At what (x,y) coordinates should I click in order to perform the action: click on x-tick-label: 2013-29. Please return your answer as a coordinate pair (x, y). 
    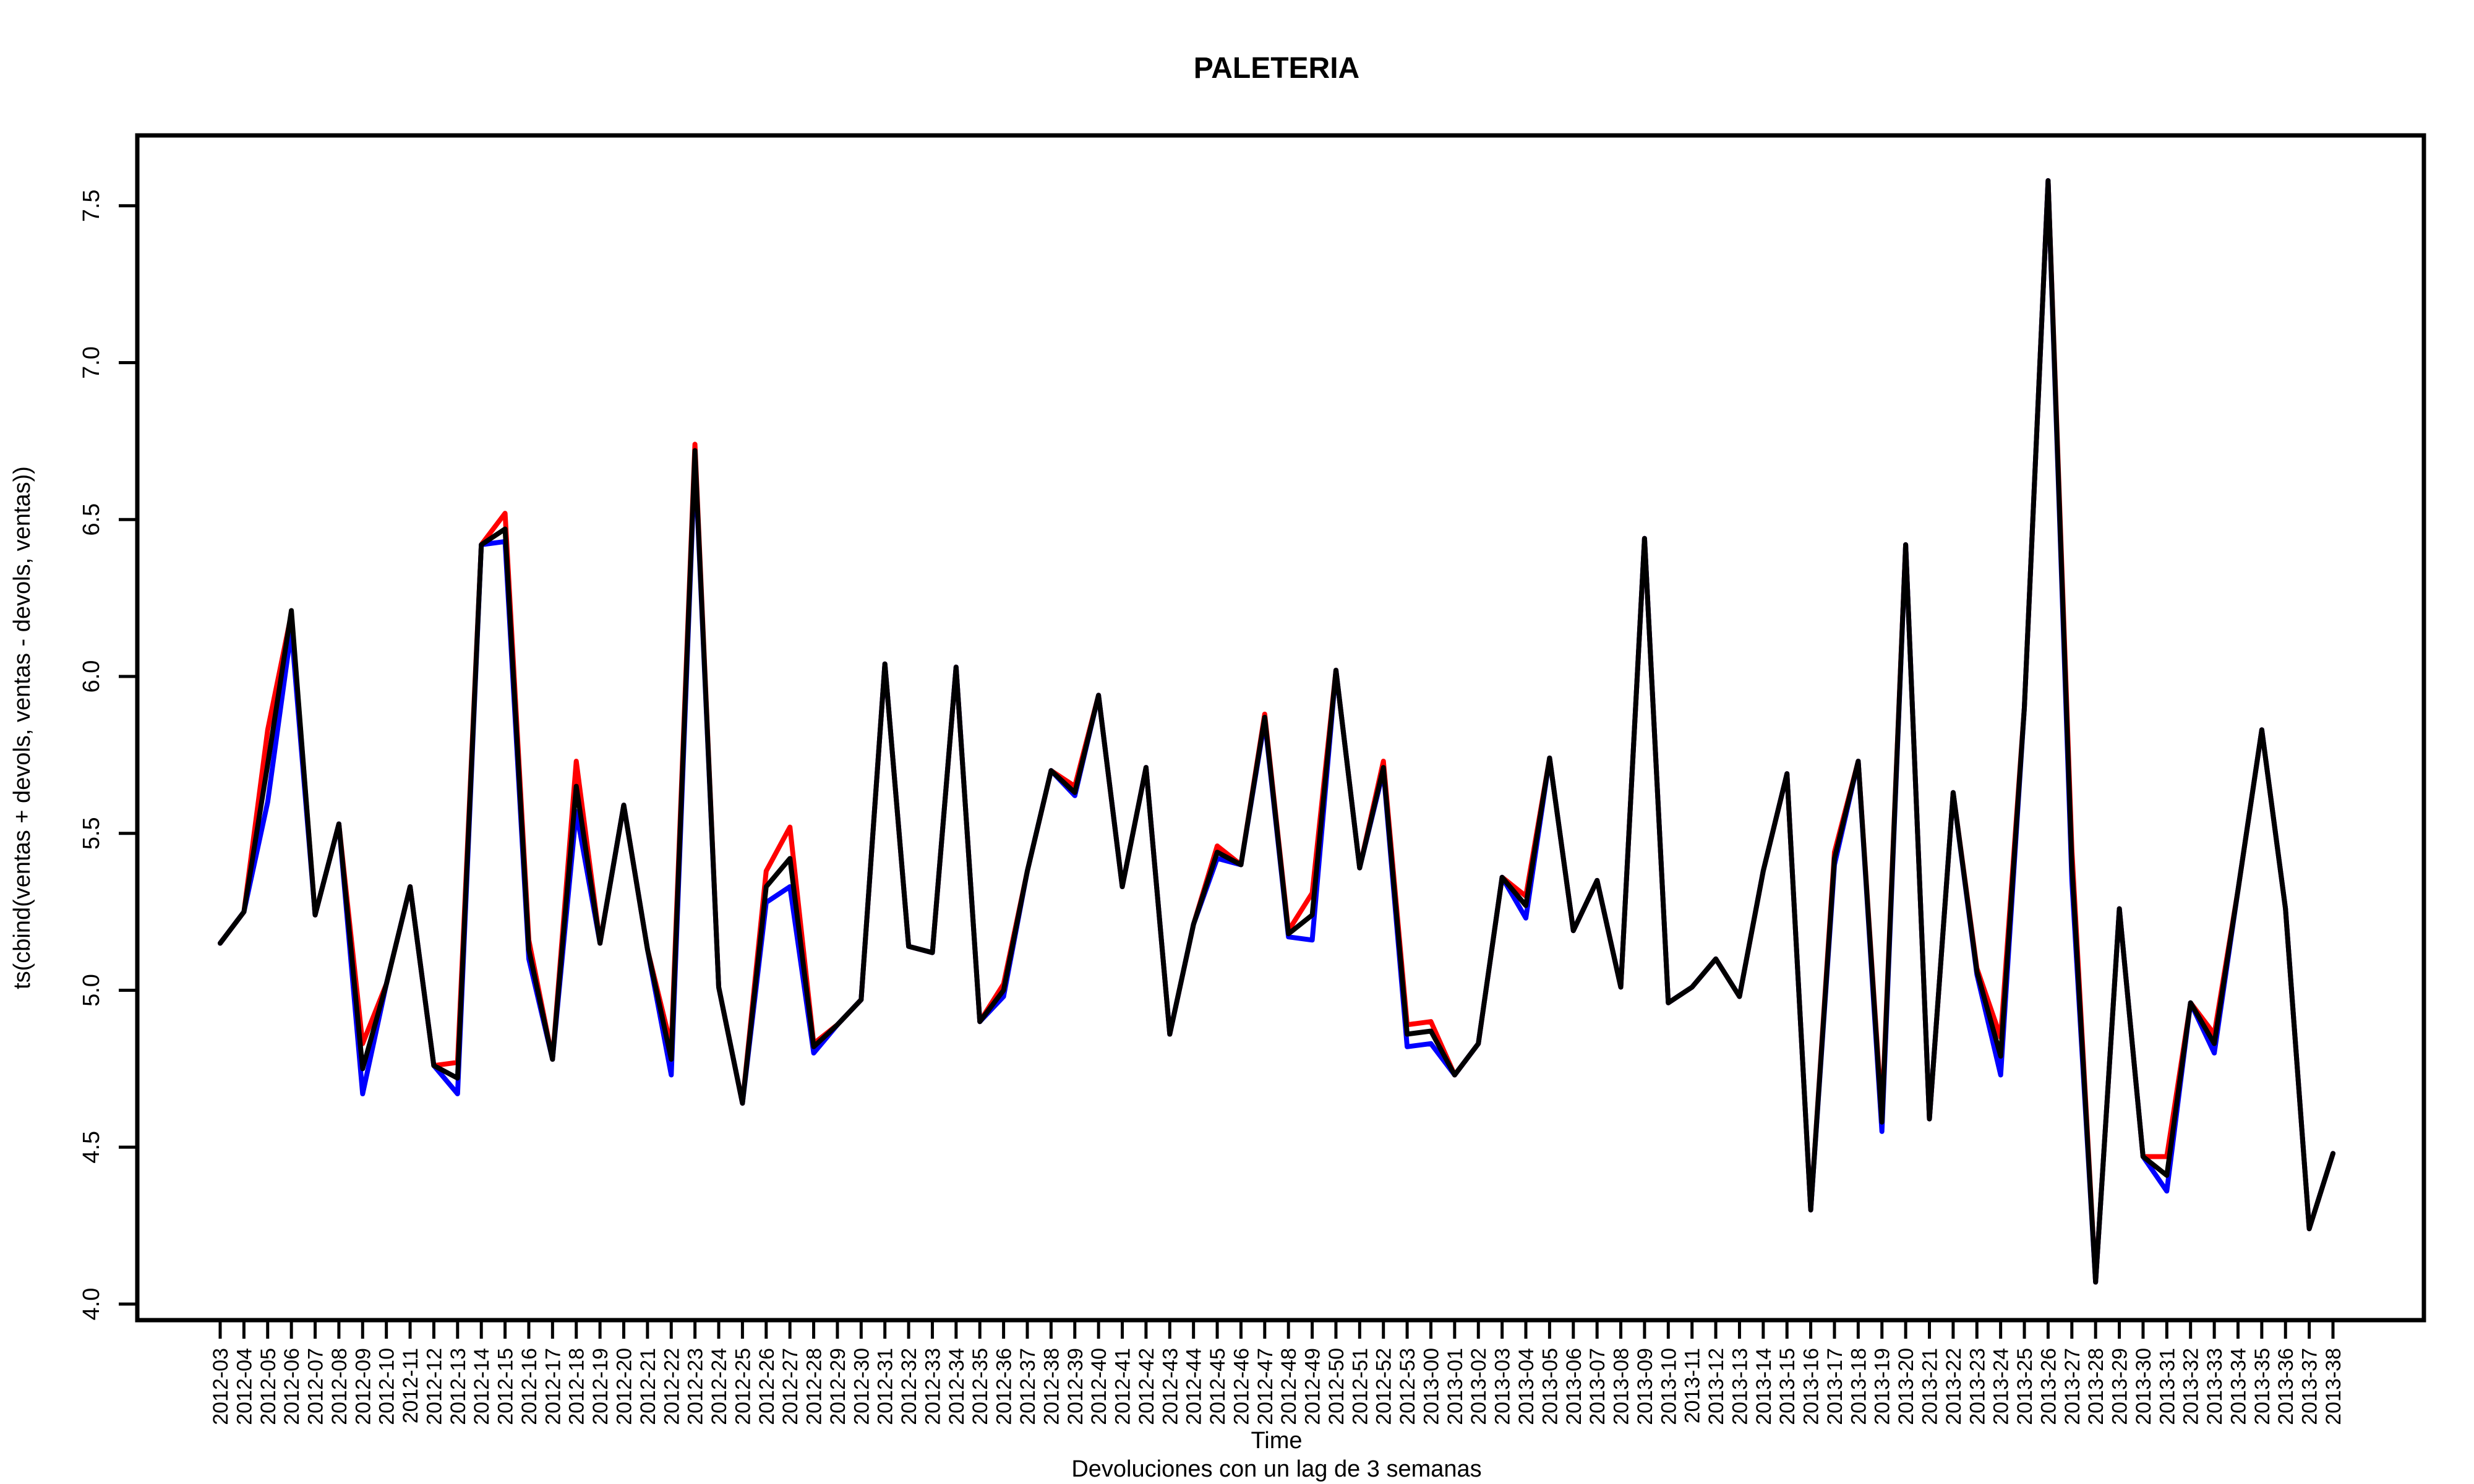
    Looking at the image, I should click on (2120, 1386).